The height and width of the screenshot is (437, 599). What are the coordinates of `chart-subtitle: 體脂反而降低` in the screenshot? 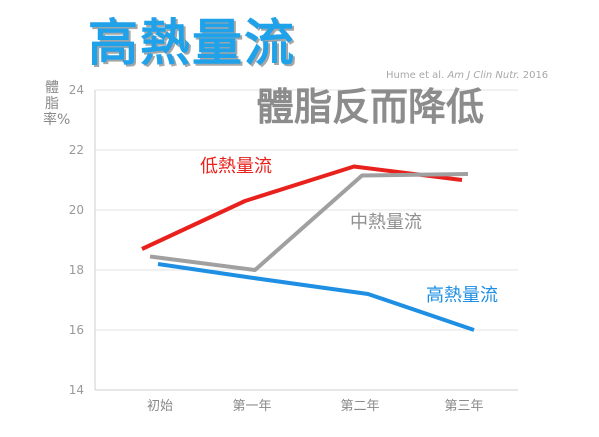 It's located at (370, 107).